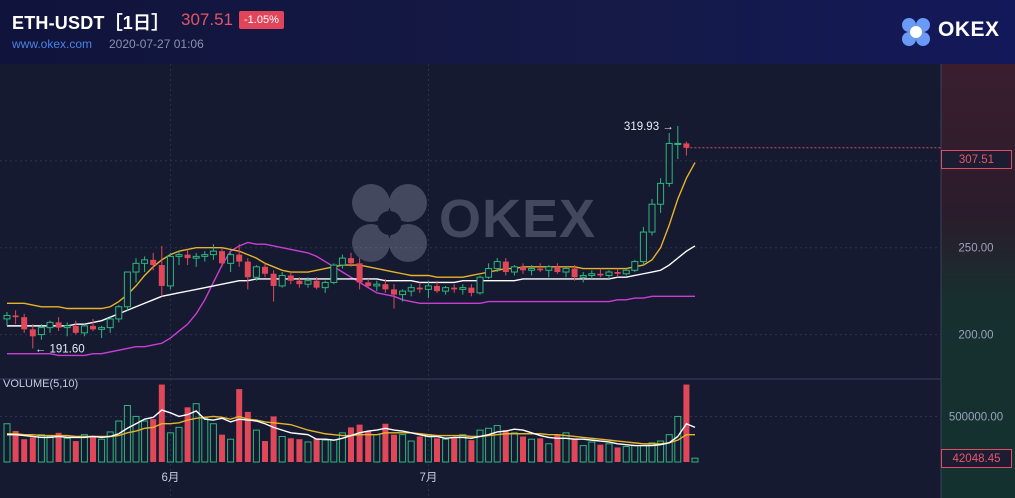 Image resolution: width=1015 pixels, height=498 pixels. Describe the element at coordinates (975, 336) in the screenshot. I see `price-tick-label: 200.00` at that location.